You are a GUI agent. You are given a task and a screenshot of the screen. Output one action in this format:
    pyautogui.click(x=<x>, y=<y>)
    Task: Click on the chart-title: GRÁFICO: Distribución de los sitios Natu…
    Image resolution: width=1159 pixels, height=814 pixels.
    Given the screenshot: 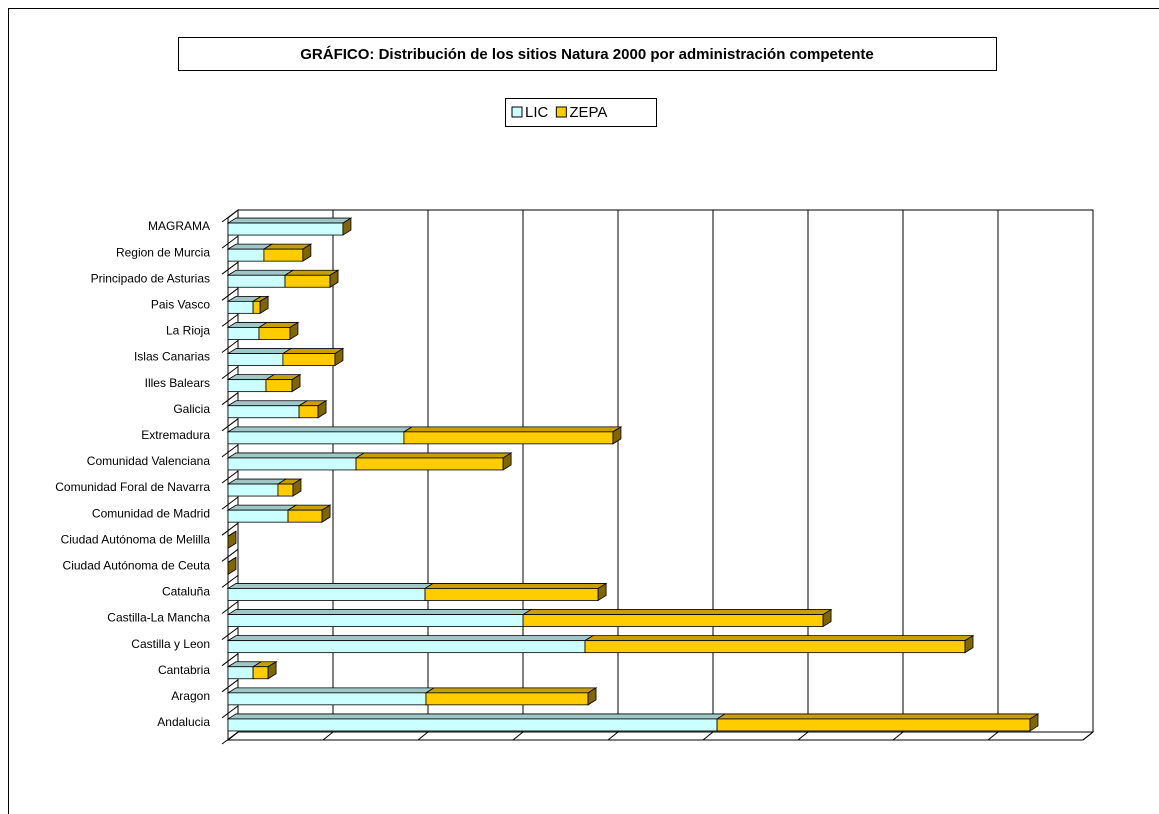 What is the action you would take?
    pyautogui.click(x=586, y=54)
    